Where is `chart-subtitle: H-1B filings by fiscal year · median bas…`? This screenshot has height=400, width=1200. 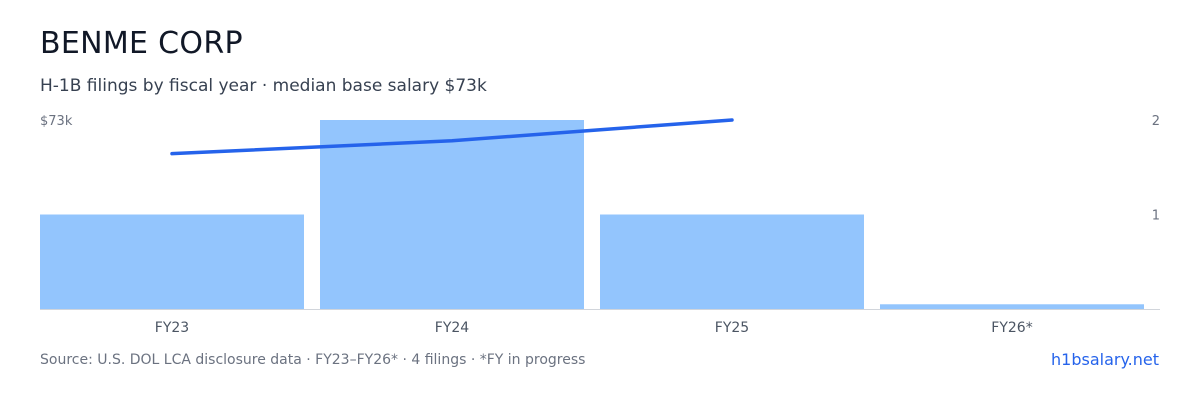 chart-subtitle: H-1B filings by fiscal year · median bas… is located at coordinates (263, 86).